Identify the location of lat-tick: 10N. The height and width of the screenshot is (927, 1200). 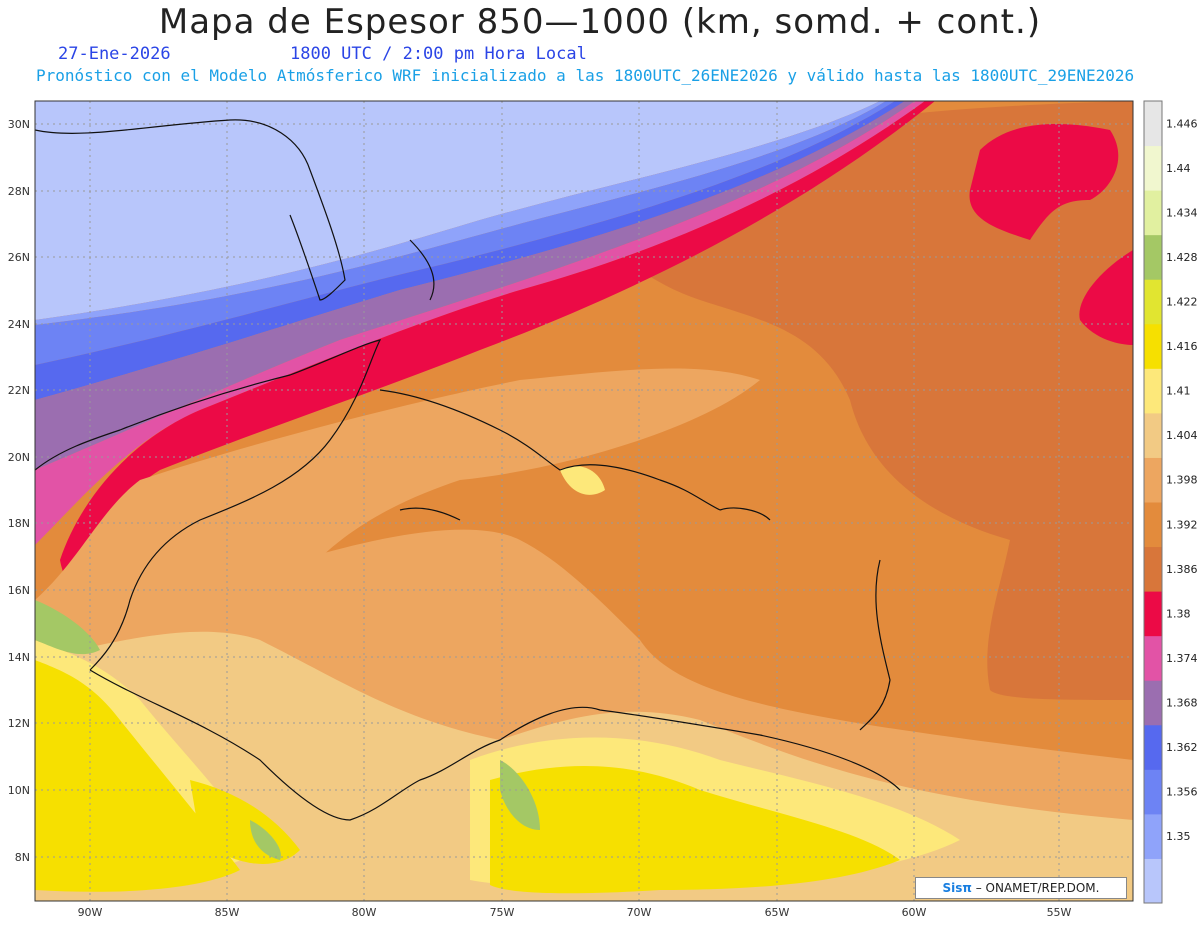
(19, 790).